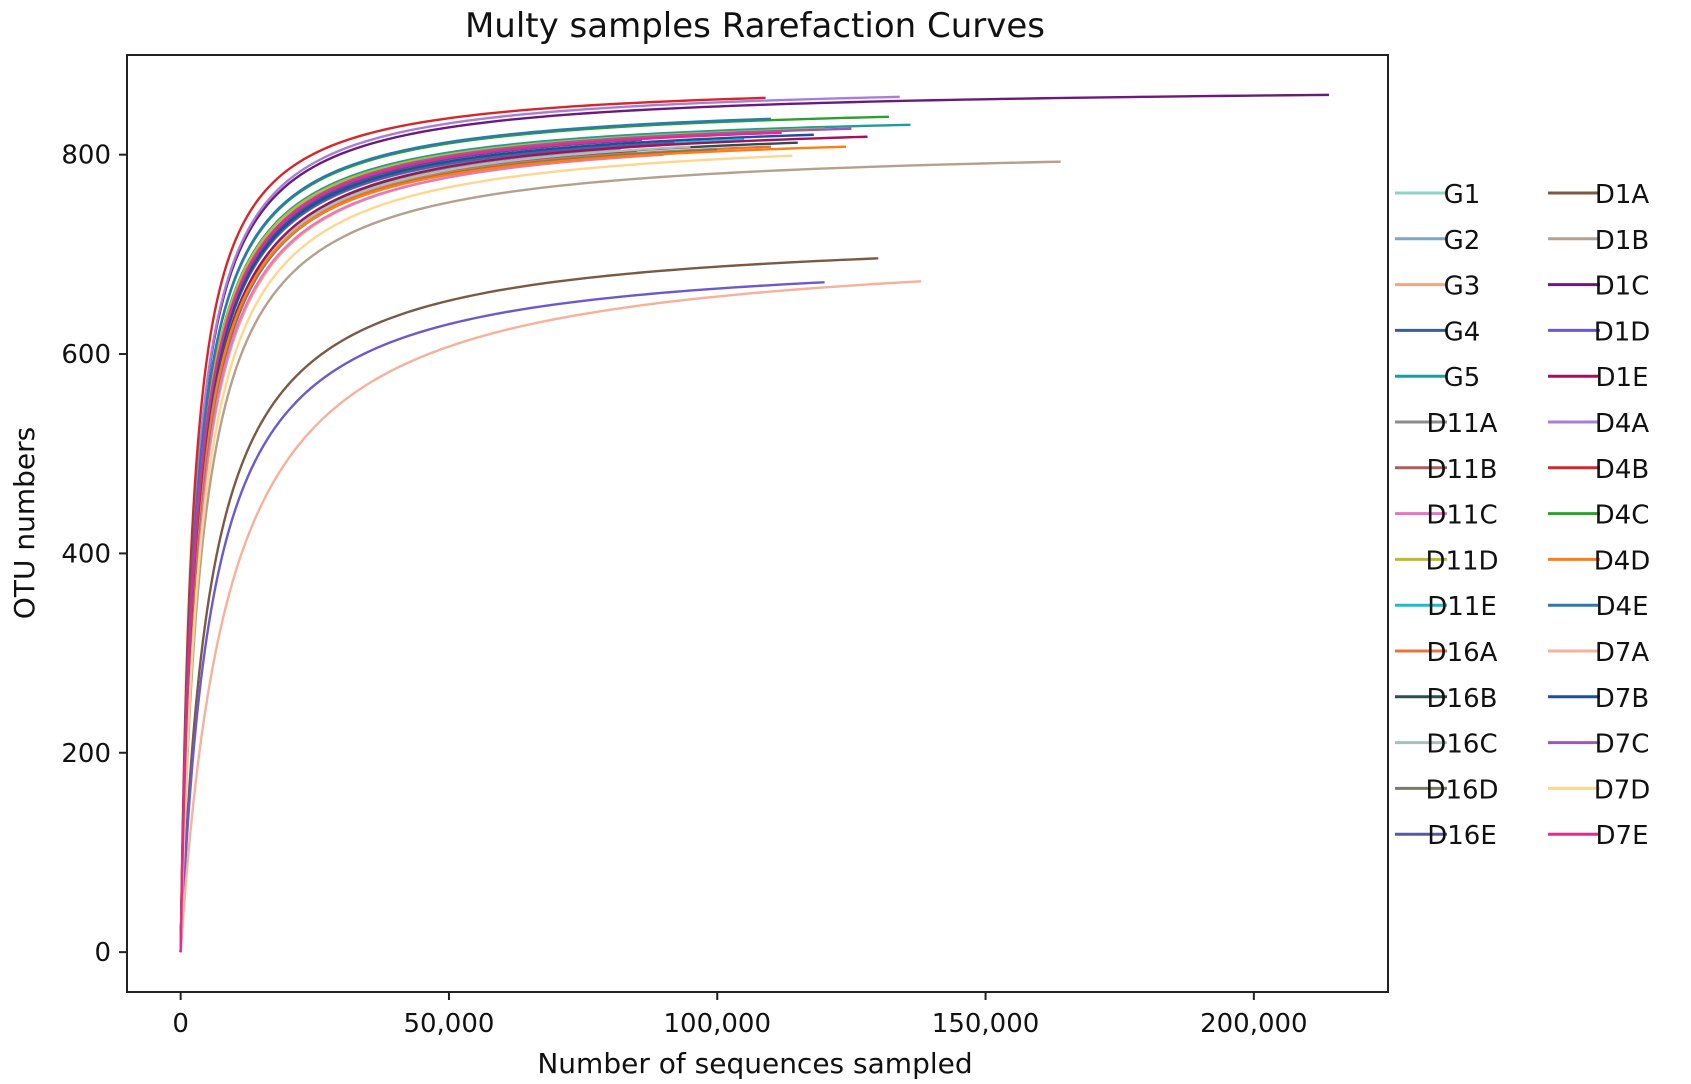 The width and height of the screenshot is (1691, 1084). What do you see at coordinates (1622, 745) in the screenshot?
I see `legend-label-d7c: D7C` at bounding box center [1622, 745].